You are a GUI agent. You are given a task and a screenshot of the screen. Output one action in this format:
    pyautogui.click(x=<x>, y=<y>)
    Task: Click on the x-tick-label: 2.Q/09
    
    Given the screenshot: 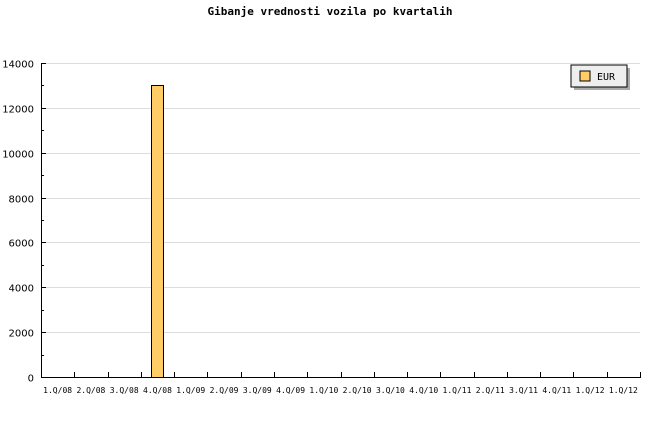 What is the action you would take?
    pyautogui.click(x=224, y=390)
    